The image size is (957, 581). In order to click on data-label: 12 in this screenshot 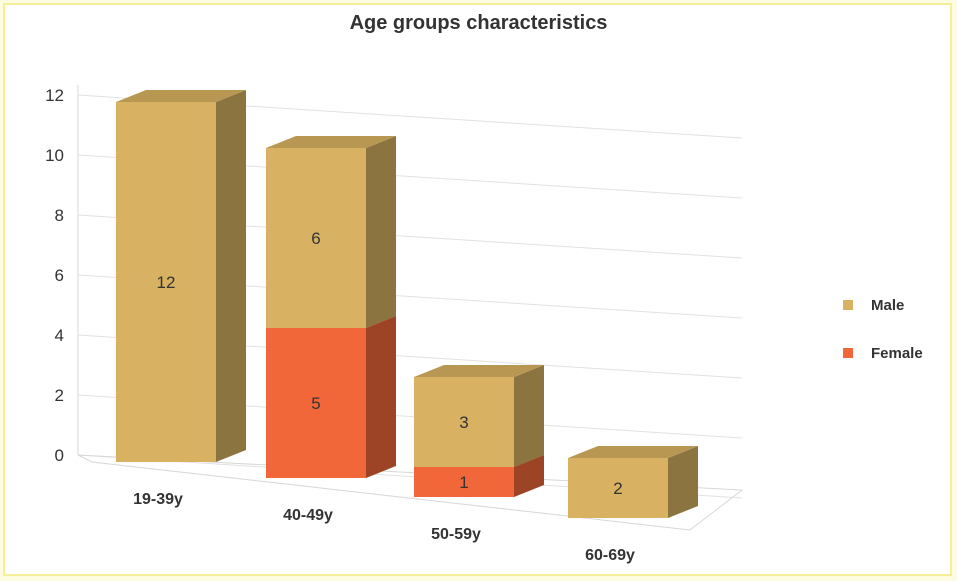, I will do `click(166, 282)`.